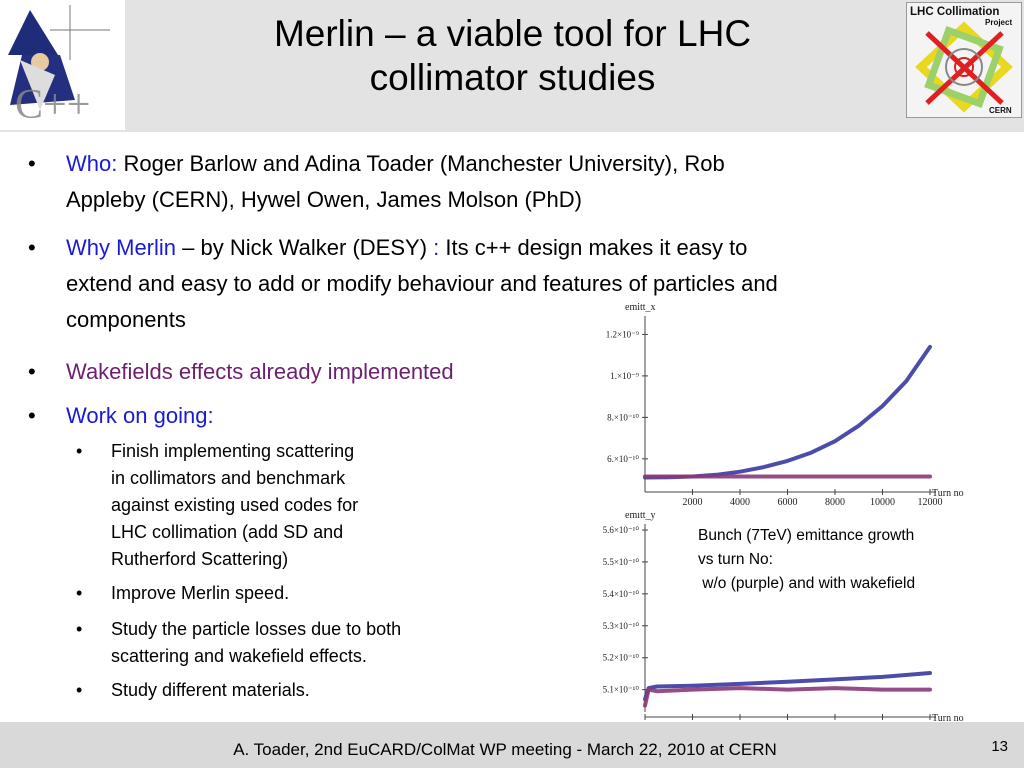 The width and height of the screenshot is (1024, 768). What do you see at coordinates (735, 559) in the screenshot?
I see `caption-line2: vs turn No:` at bounding box center [735, 559].